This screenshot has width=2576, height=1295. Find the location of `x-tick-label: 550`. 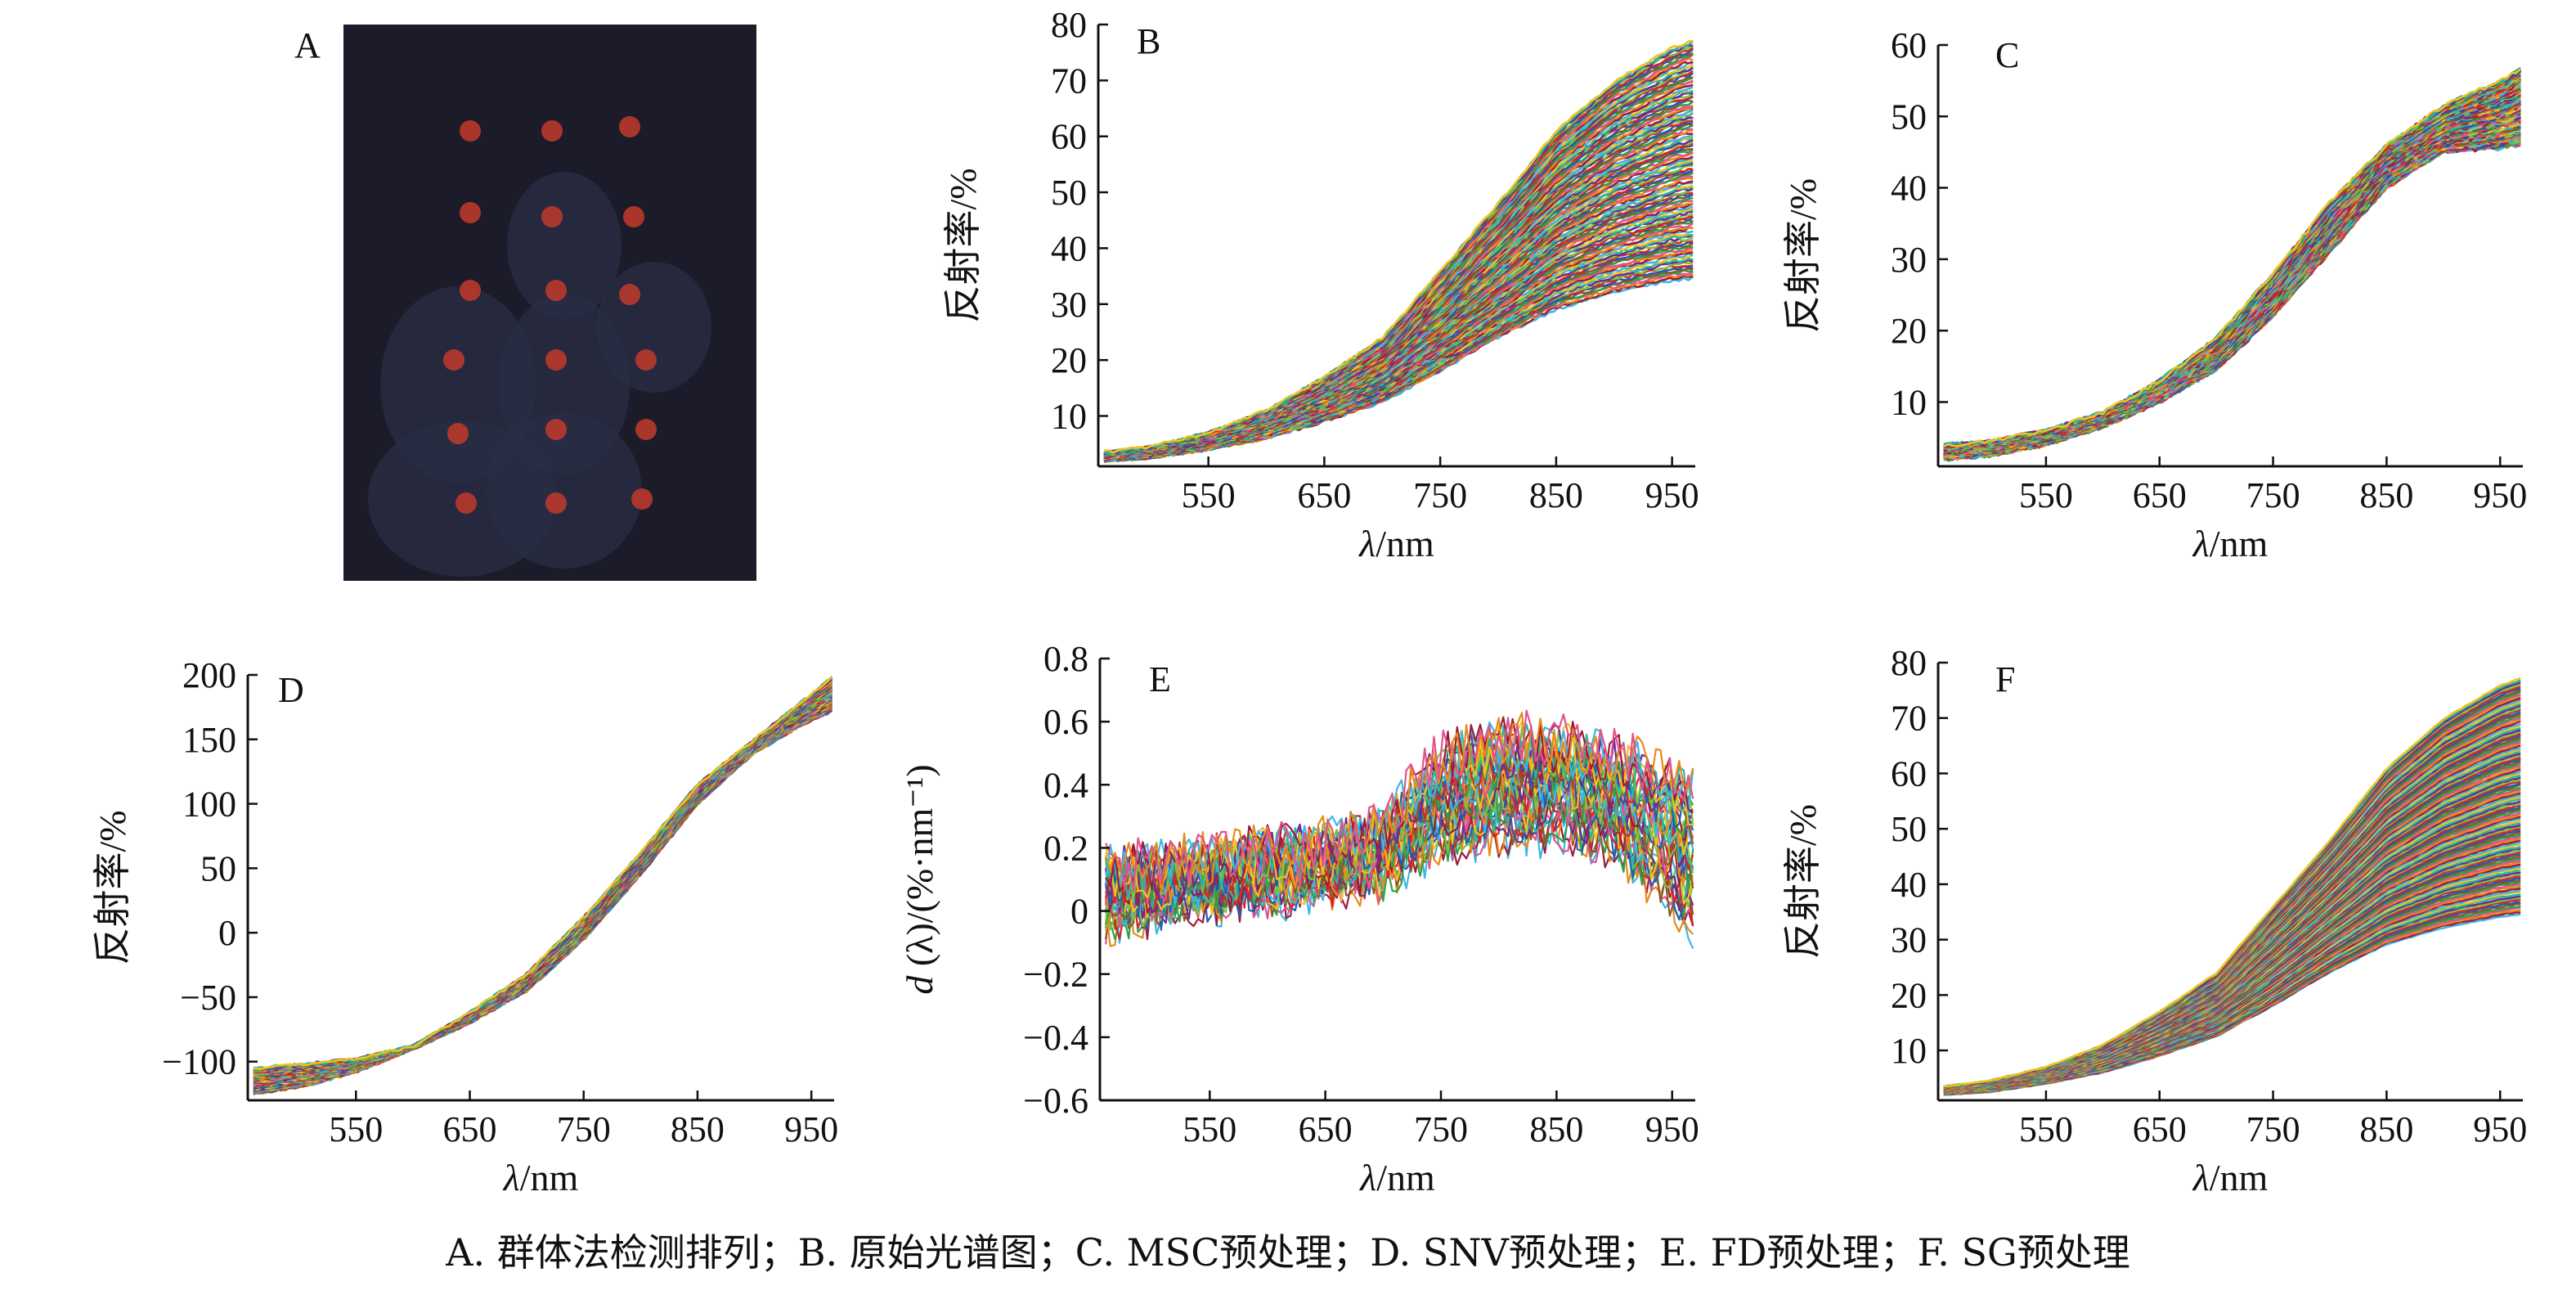

x-tick-label: 550 is located at coordinates (1209, 495).